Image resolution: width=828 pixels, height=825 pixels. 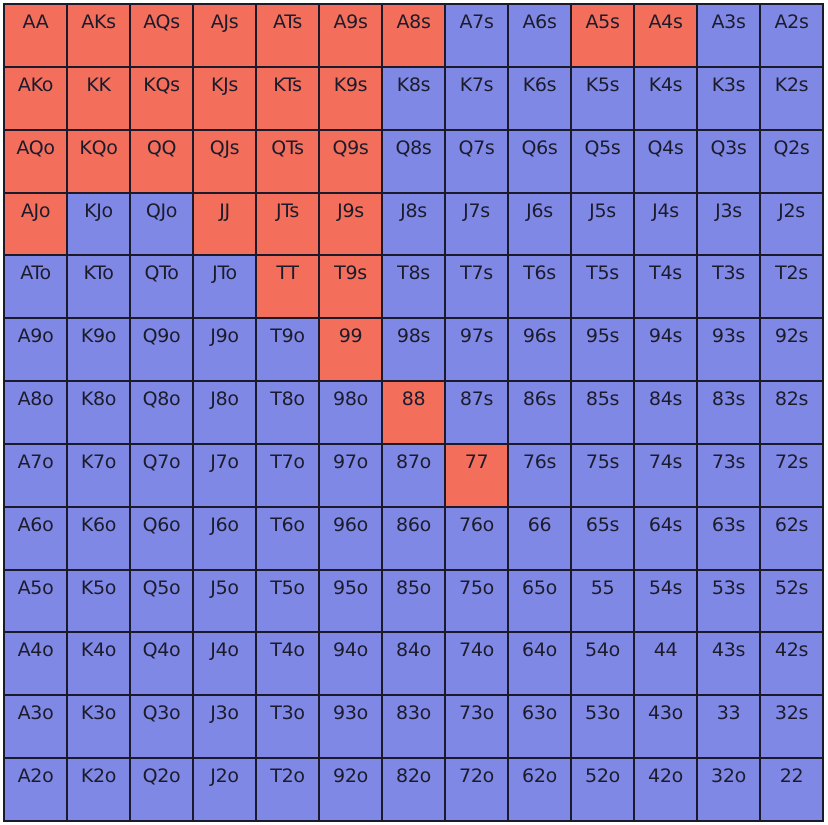 I want to click on hand-cell-qjo: QJo, so click(x=161, y=224).